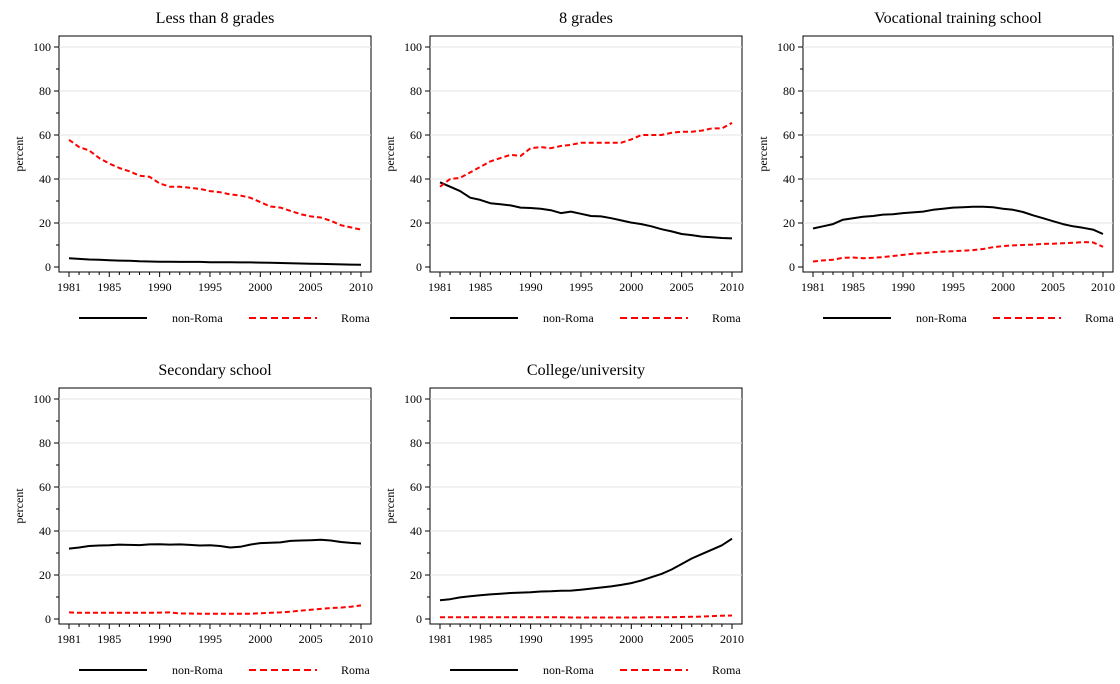 The width and height of the screenshot is (1120, 684). I want to click on chart-title: Vocational training school, so click(958, 18).